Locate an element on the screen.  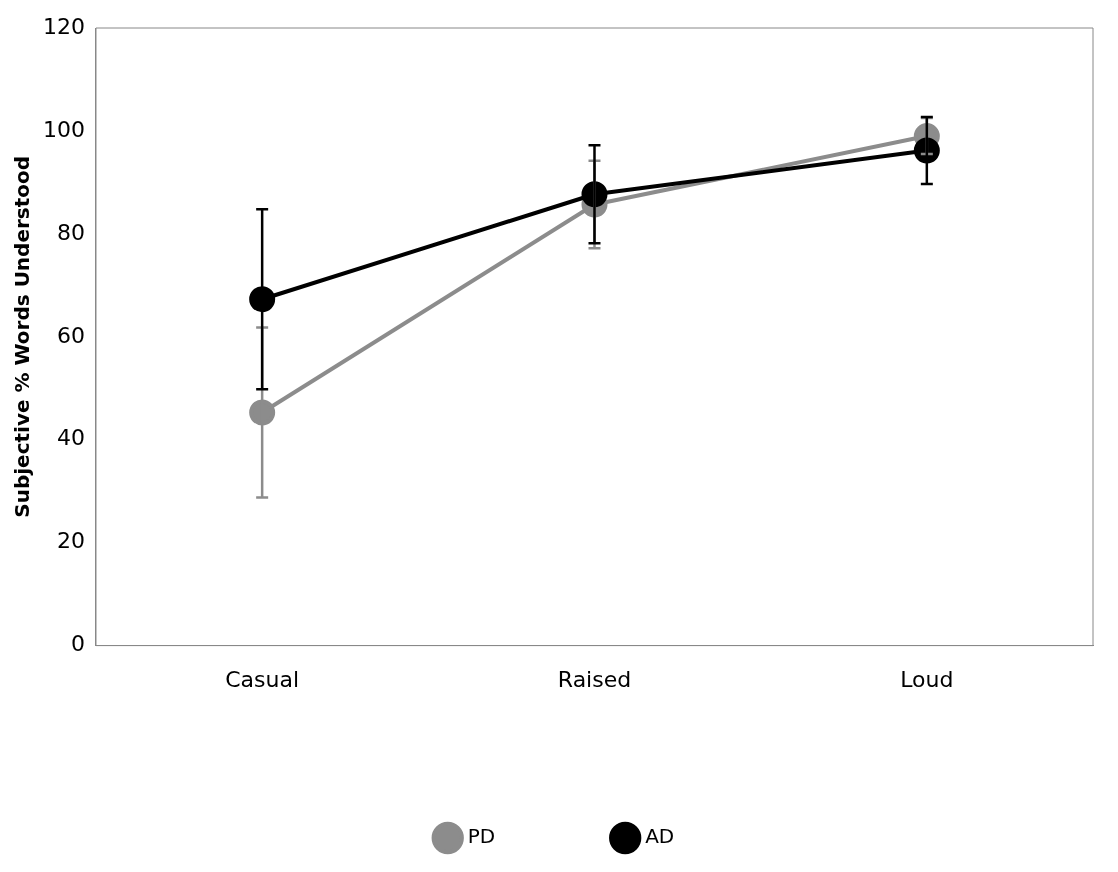
x-tick-label: Raised is located at coordinates (594, 679).